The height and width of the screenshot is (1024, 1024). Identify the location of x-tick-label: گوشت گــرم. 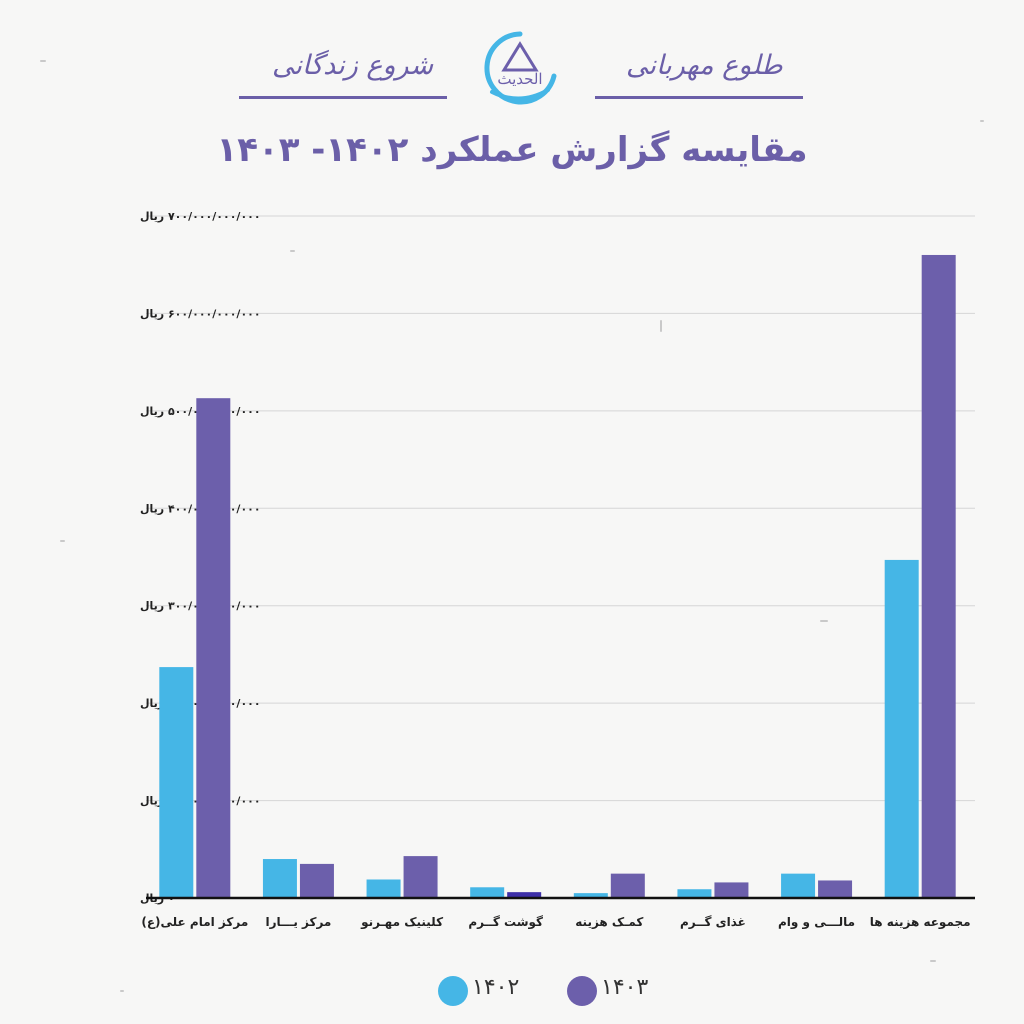
(505, 922).